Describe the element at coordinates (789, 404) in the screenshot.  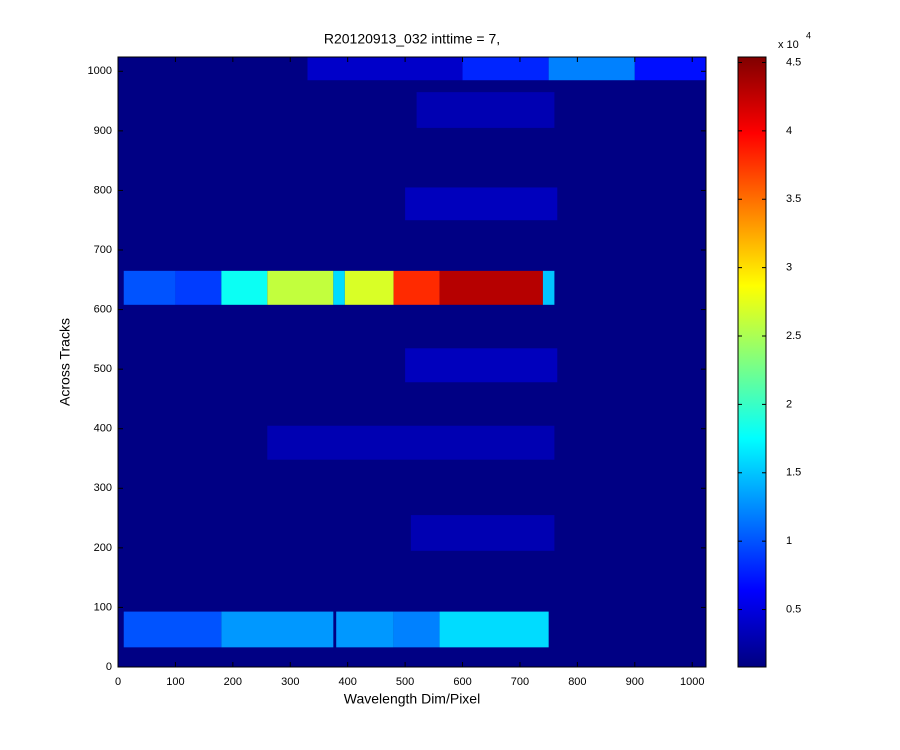
I see `colorbar-tick-label: 2` at that location.